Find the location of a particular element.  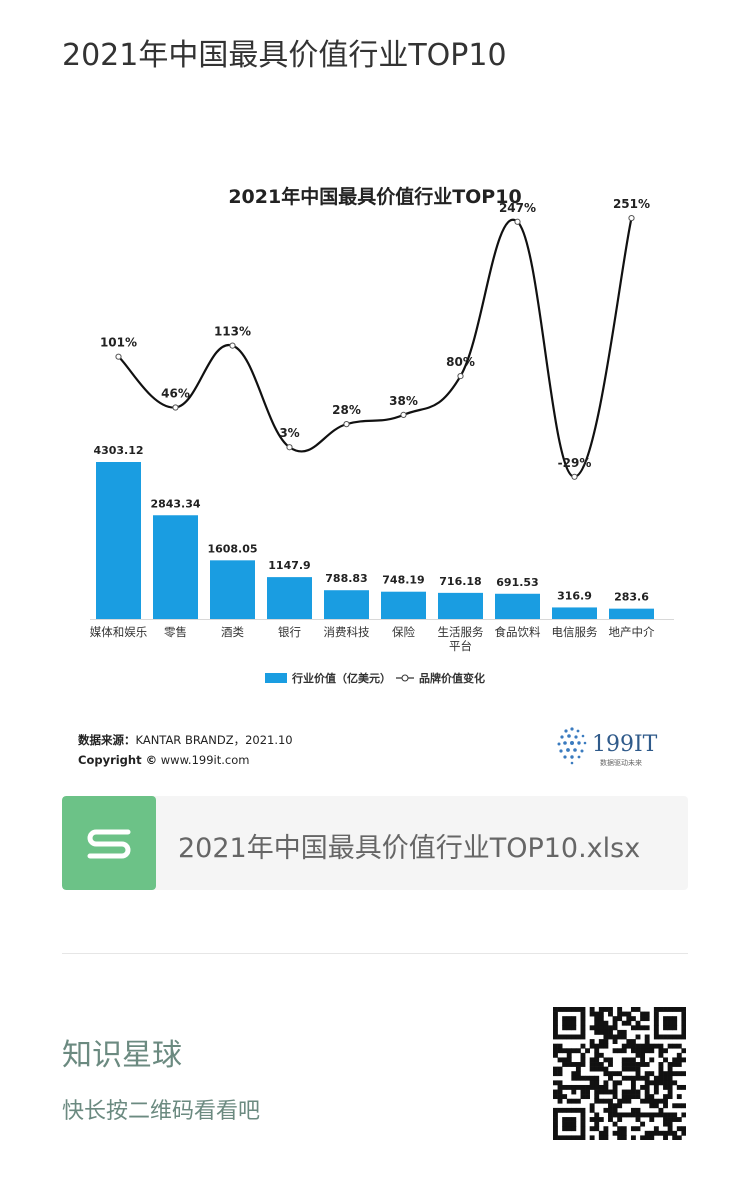

line-value-label: 101% is located at coordinates (118, 343).